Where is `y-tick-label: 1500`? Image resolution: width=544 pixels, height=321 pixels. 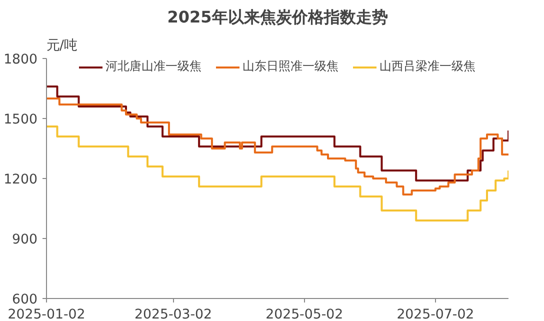 y-tick-label: 1500 is located at coordinates (21, 120).